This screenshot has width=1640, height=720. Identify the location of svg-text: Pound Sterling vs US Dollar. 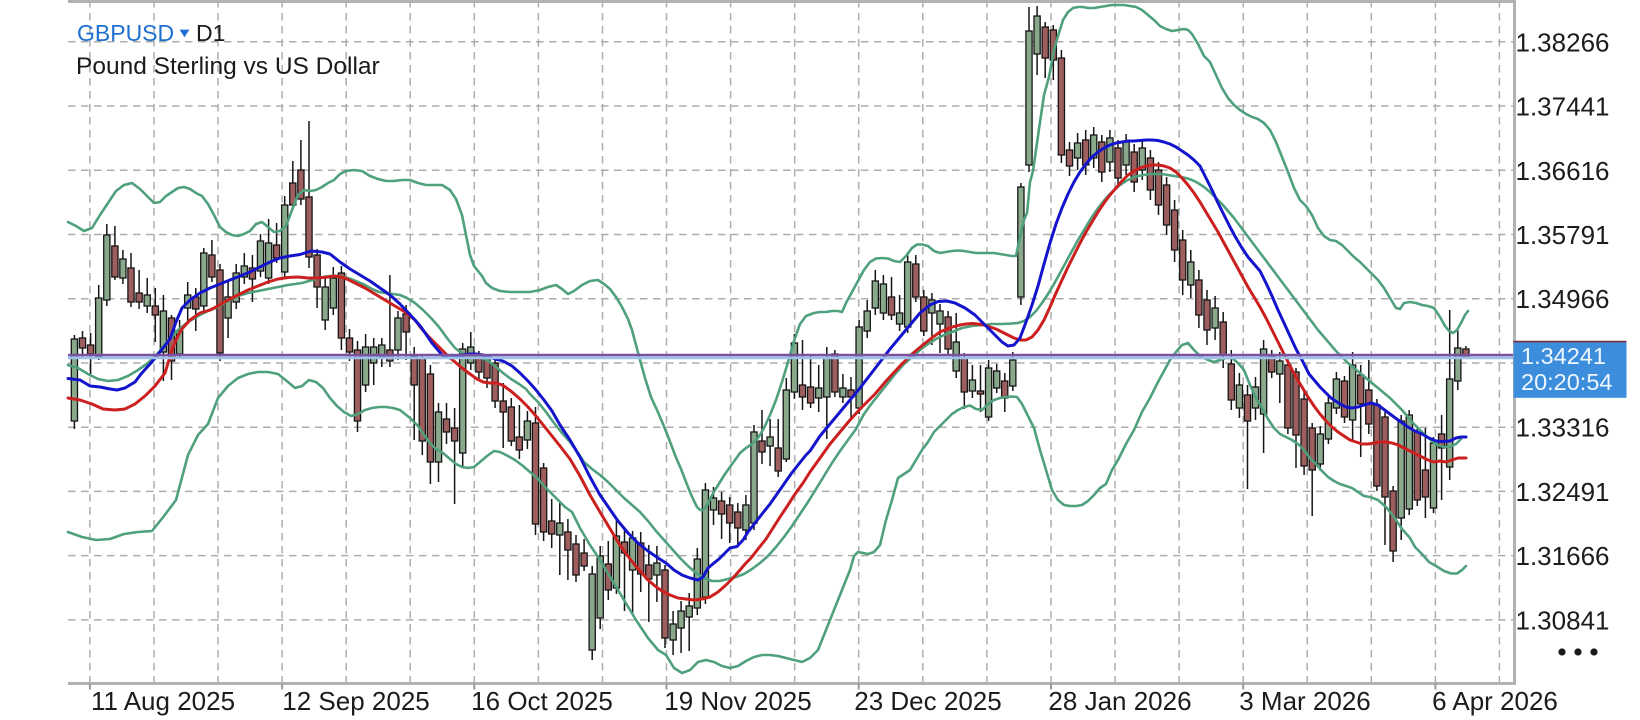
(228, 66).